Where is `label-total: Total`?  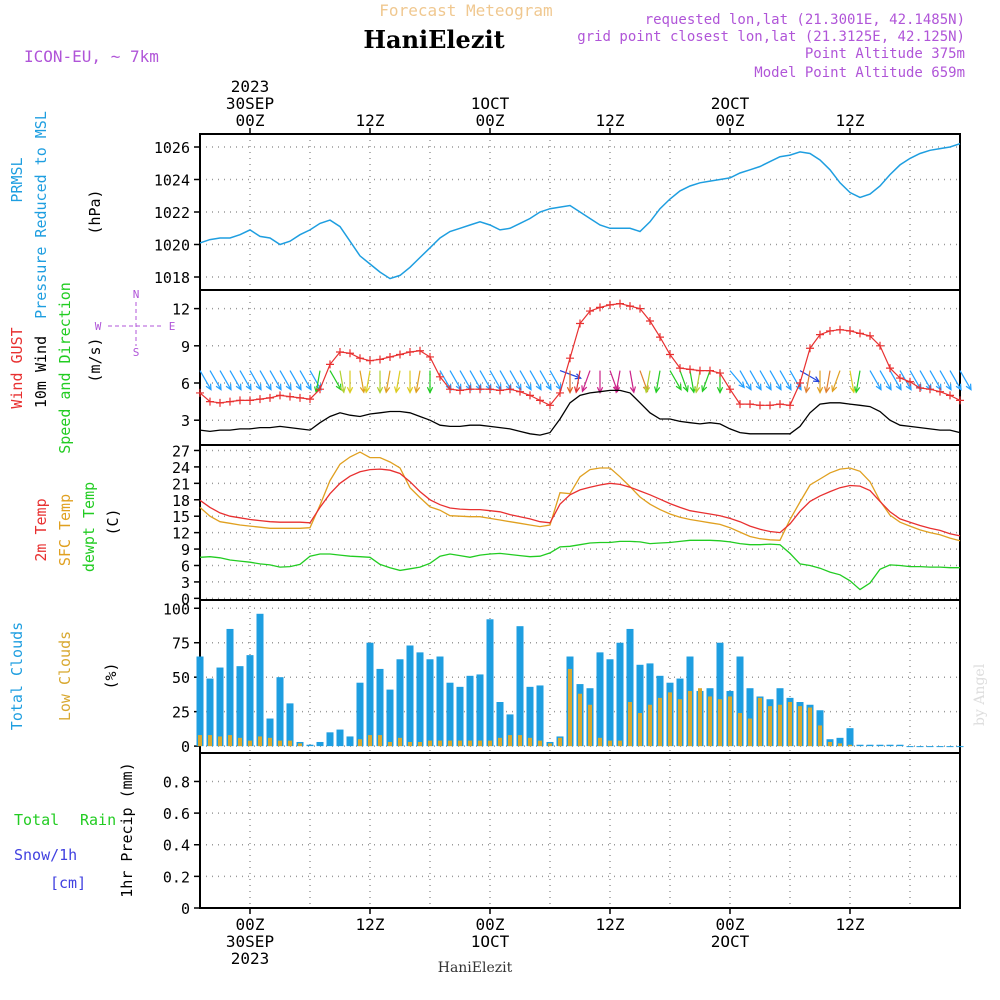
label-total: Total is located at coordinates (36, 820).